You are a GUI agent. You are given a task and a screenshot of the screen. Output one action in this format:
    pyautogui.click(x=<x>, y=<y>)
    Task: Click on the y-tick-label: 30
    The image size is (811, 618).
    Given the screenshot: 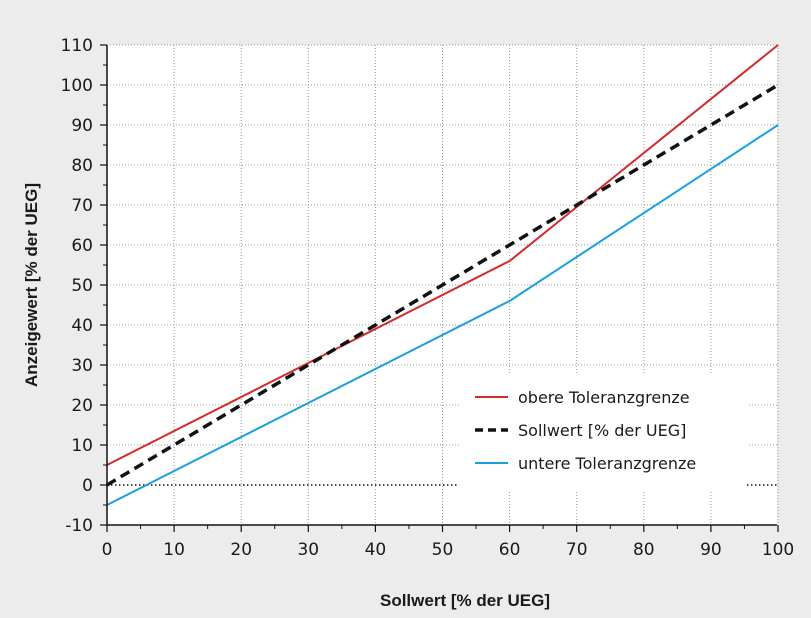 What is the action you would take?
    pyautogui.click(x=82, y=366)
    